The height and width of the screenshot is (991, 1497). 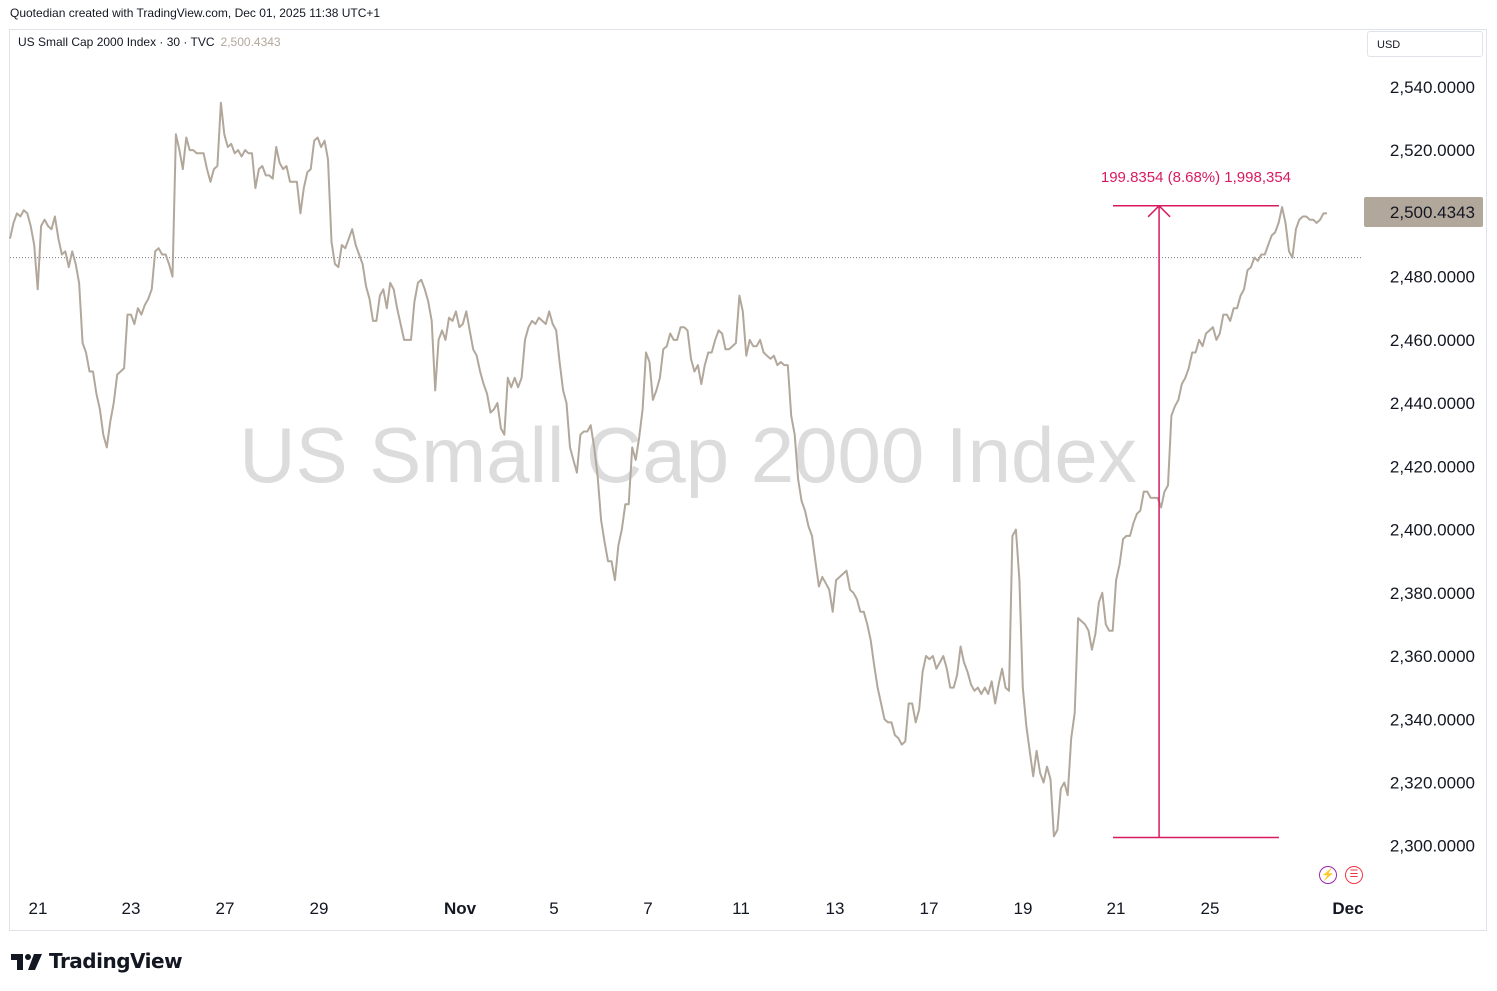 I want to click on measure-arrow-head, so click(x=1159, y=211).